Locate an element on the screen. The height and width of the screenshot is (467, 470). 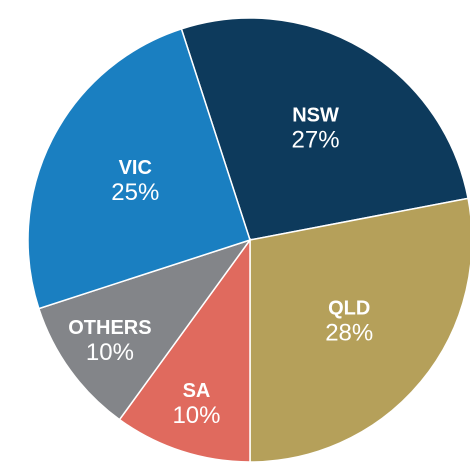
slice-value-label: 25% is located at coordinates (135, 192).